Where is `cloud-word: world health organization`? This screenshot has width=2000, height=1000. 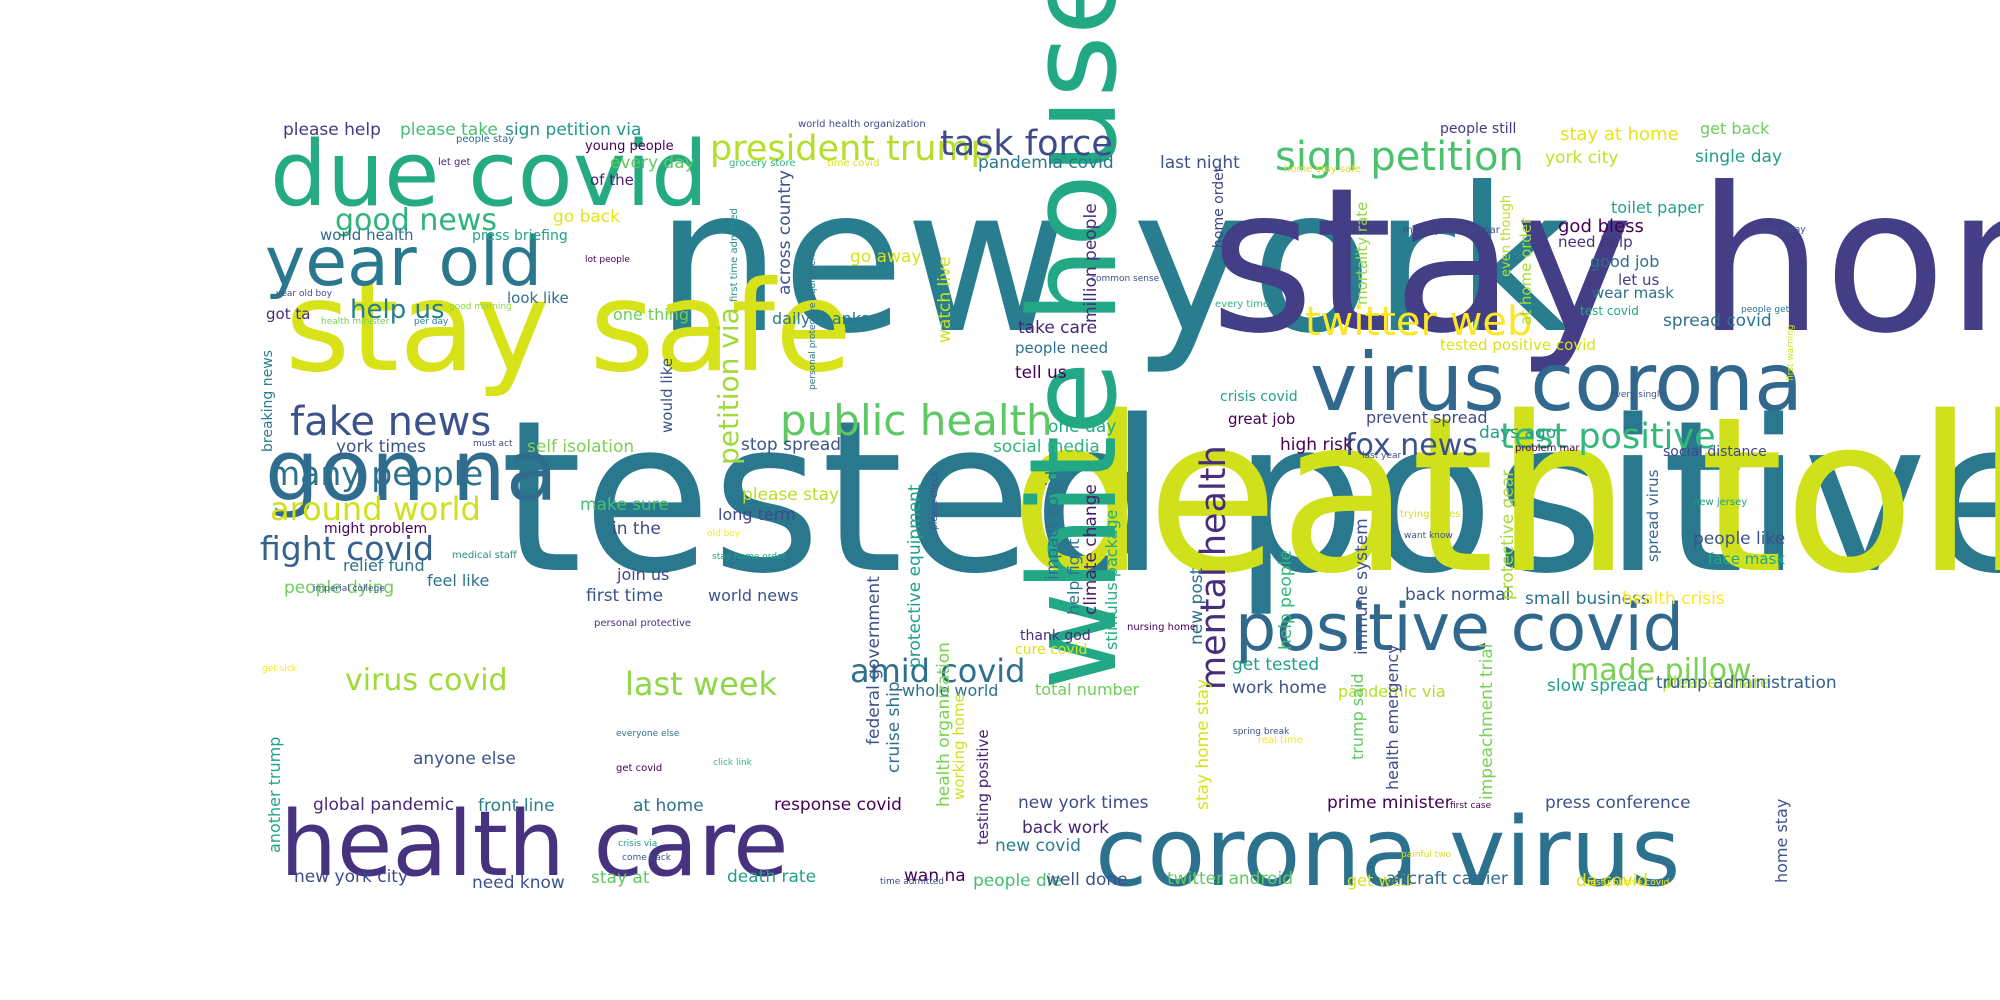 cloud-word: world health organization is located at coordinates (862, 124).